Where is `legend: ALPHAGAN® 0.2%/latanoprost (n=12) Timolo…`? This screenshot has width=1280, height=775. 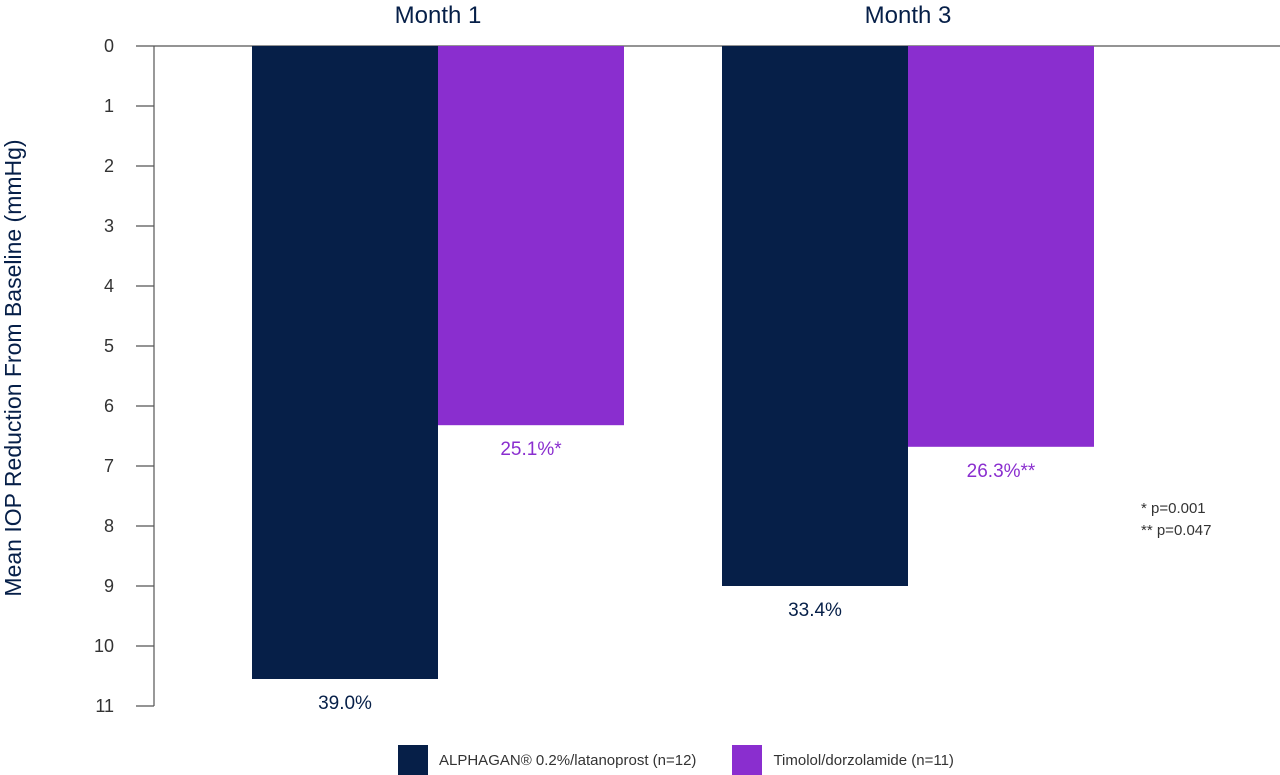 legend: ALPHAGAN® 0.2%/latanoprost (n=12) Timolo… is located at coordinates (694, 760).